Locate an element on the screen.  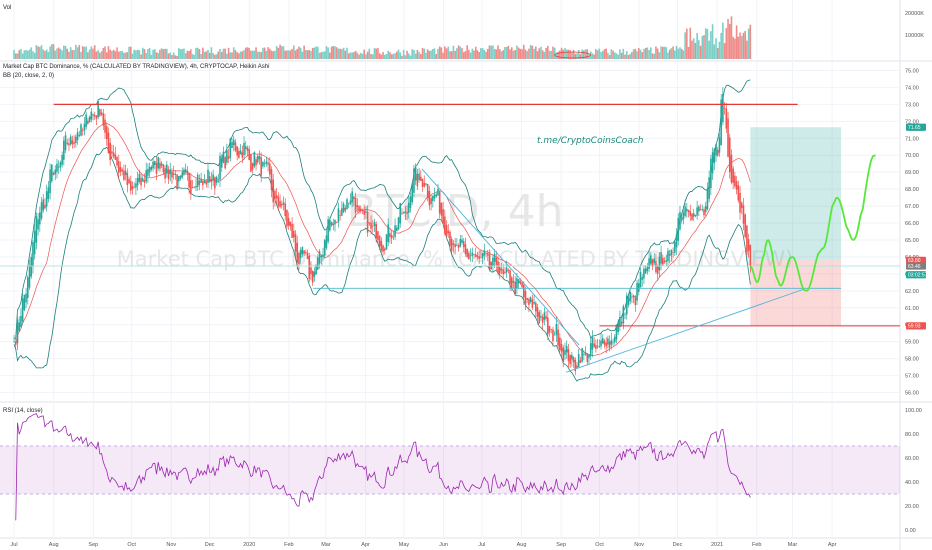
price-tag-text: 63.80 is located at coordinates (914, 261).